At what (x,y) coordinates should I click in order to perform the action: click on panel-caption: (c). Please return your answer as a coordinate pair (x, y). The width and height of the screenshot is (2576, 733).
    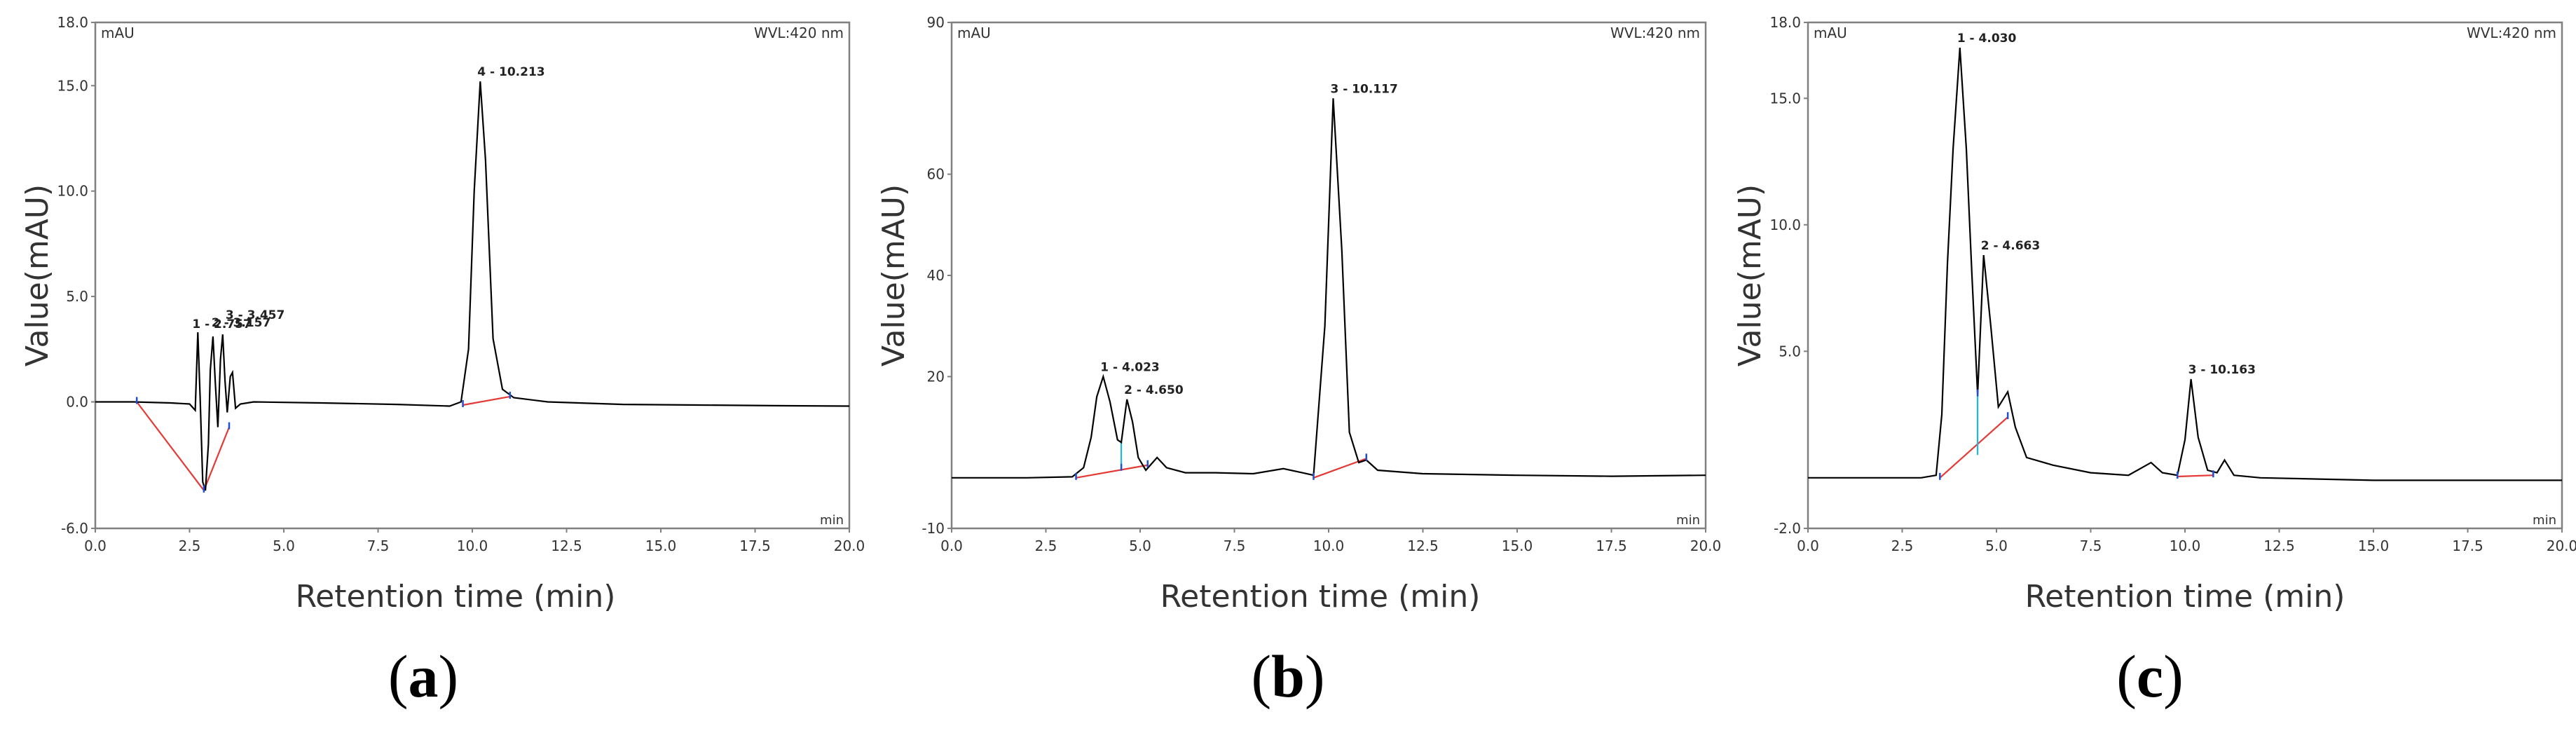
    Looking at the image, I should click on (2150, 676).